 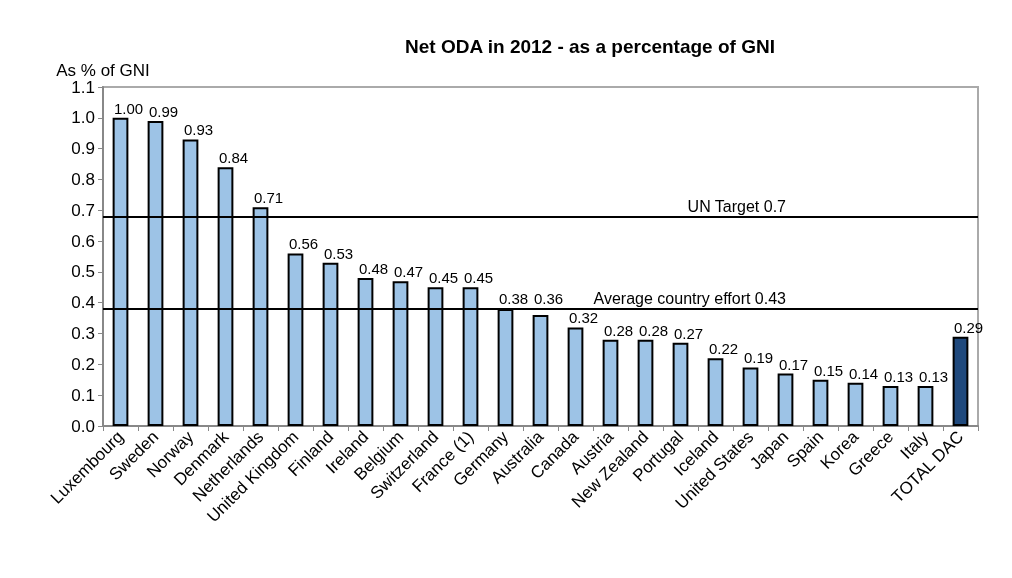 I want to click on data-label: 0.48, so click(x=373, y=269).